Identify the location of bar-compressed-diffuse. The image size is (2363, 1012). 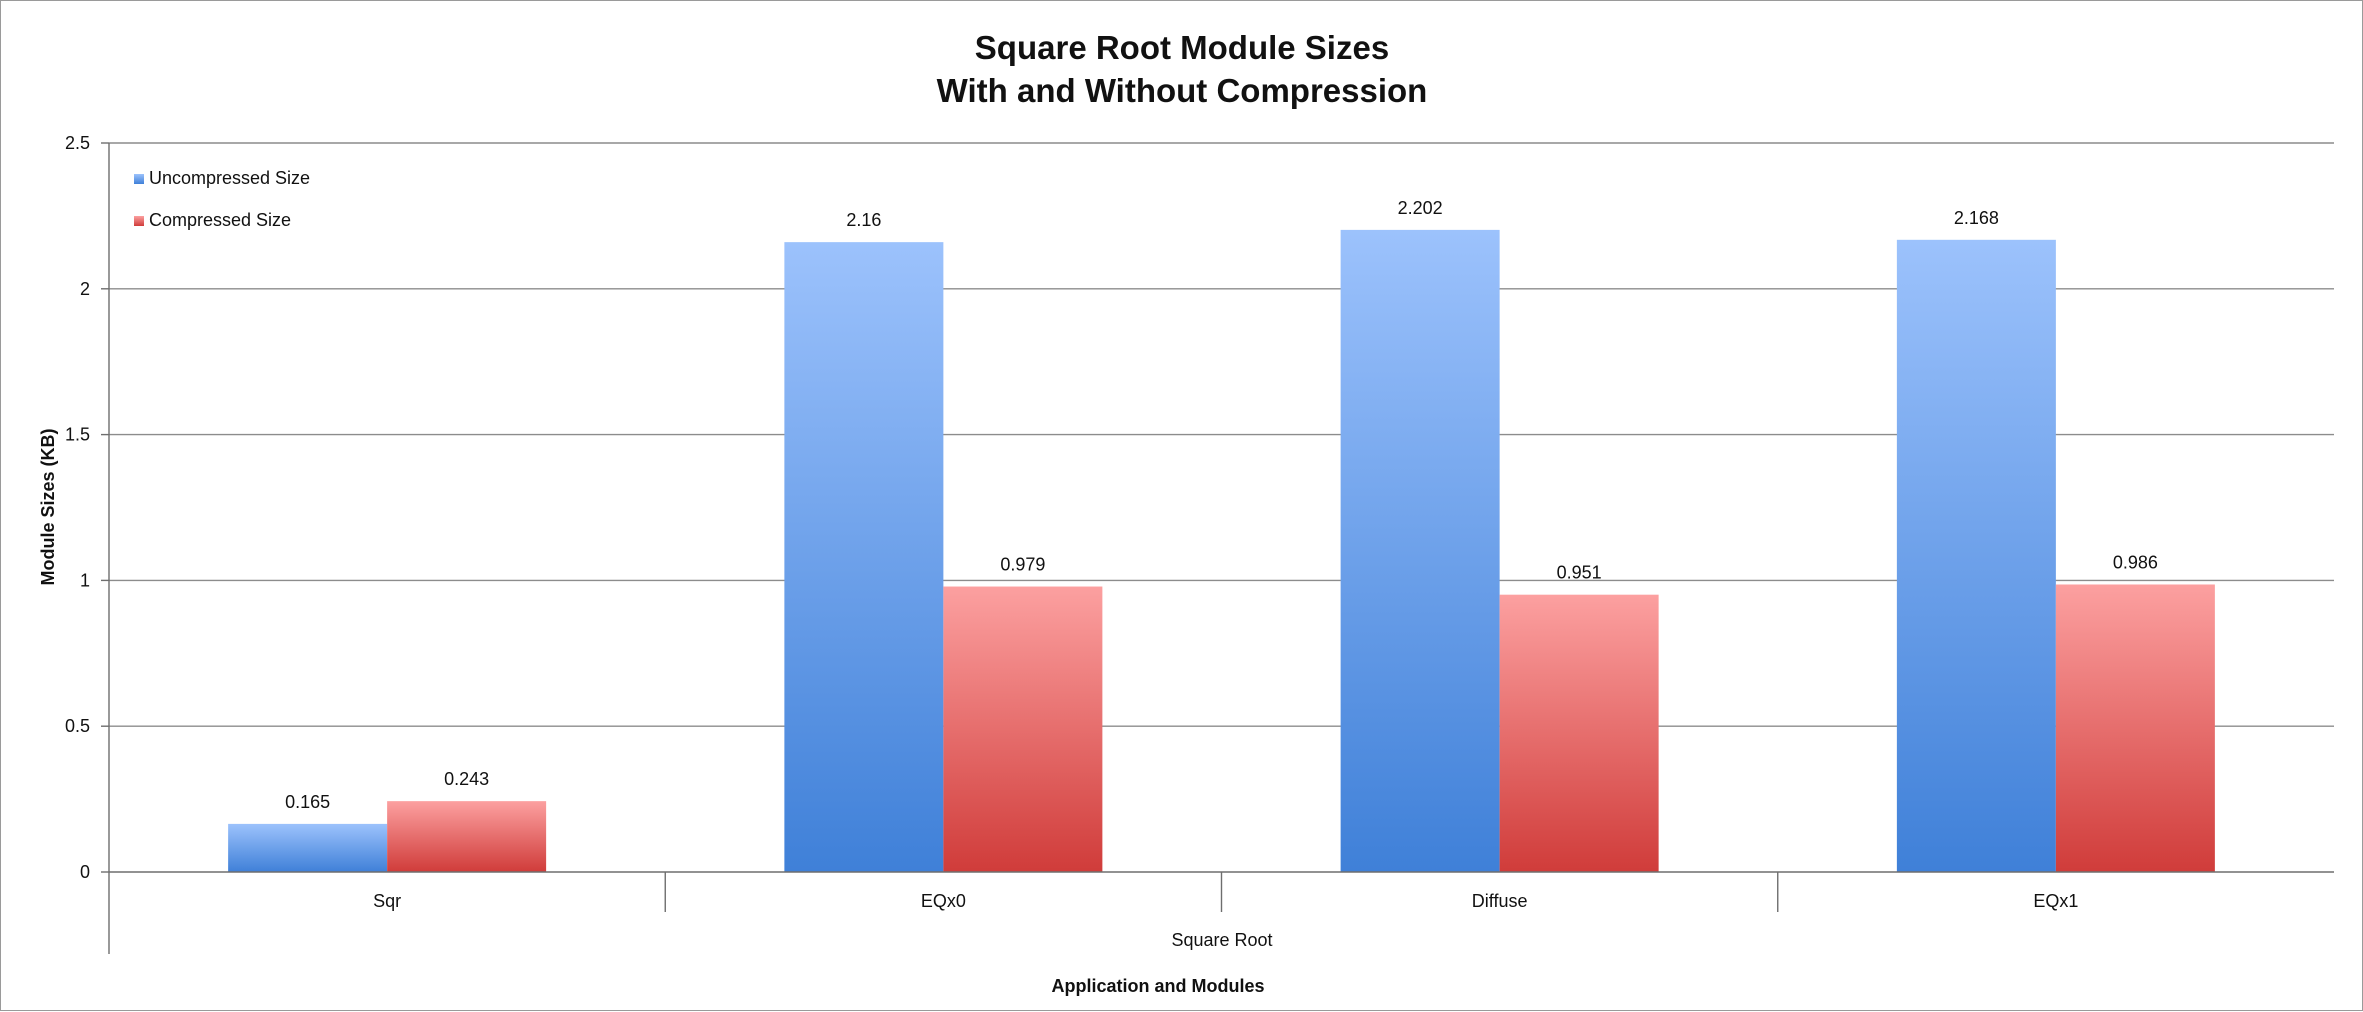
(1579, 733).